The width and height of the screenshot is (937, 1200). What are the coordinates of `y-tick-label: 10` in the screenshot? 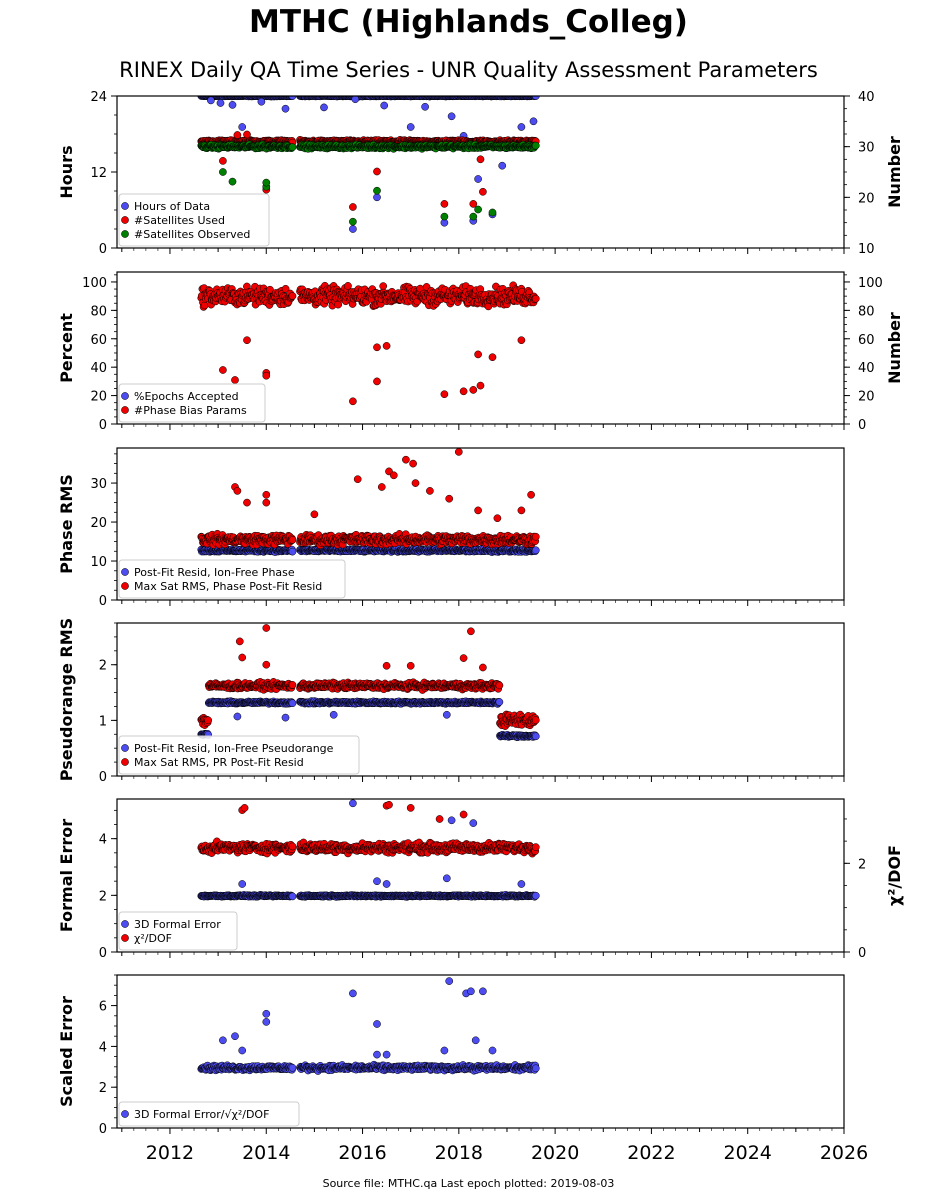 It's located at (98, 562).